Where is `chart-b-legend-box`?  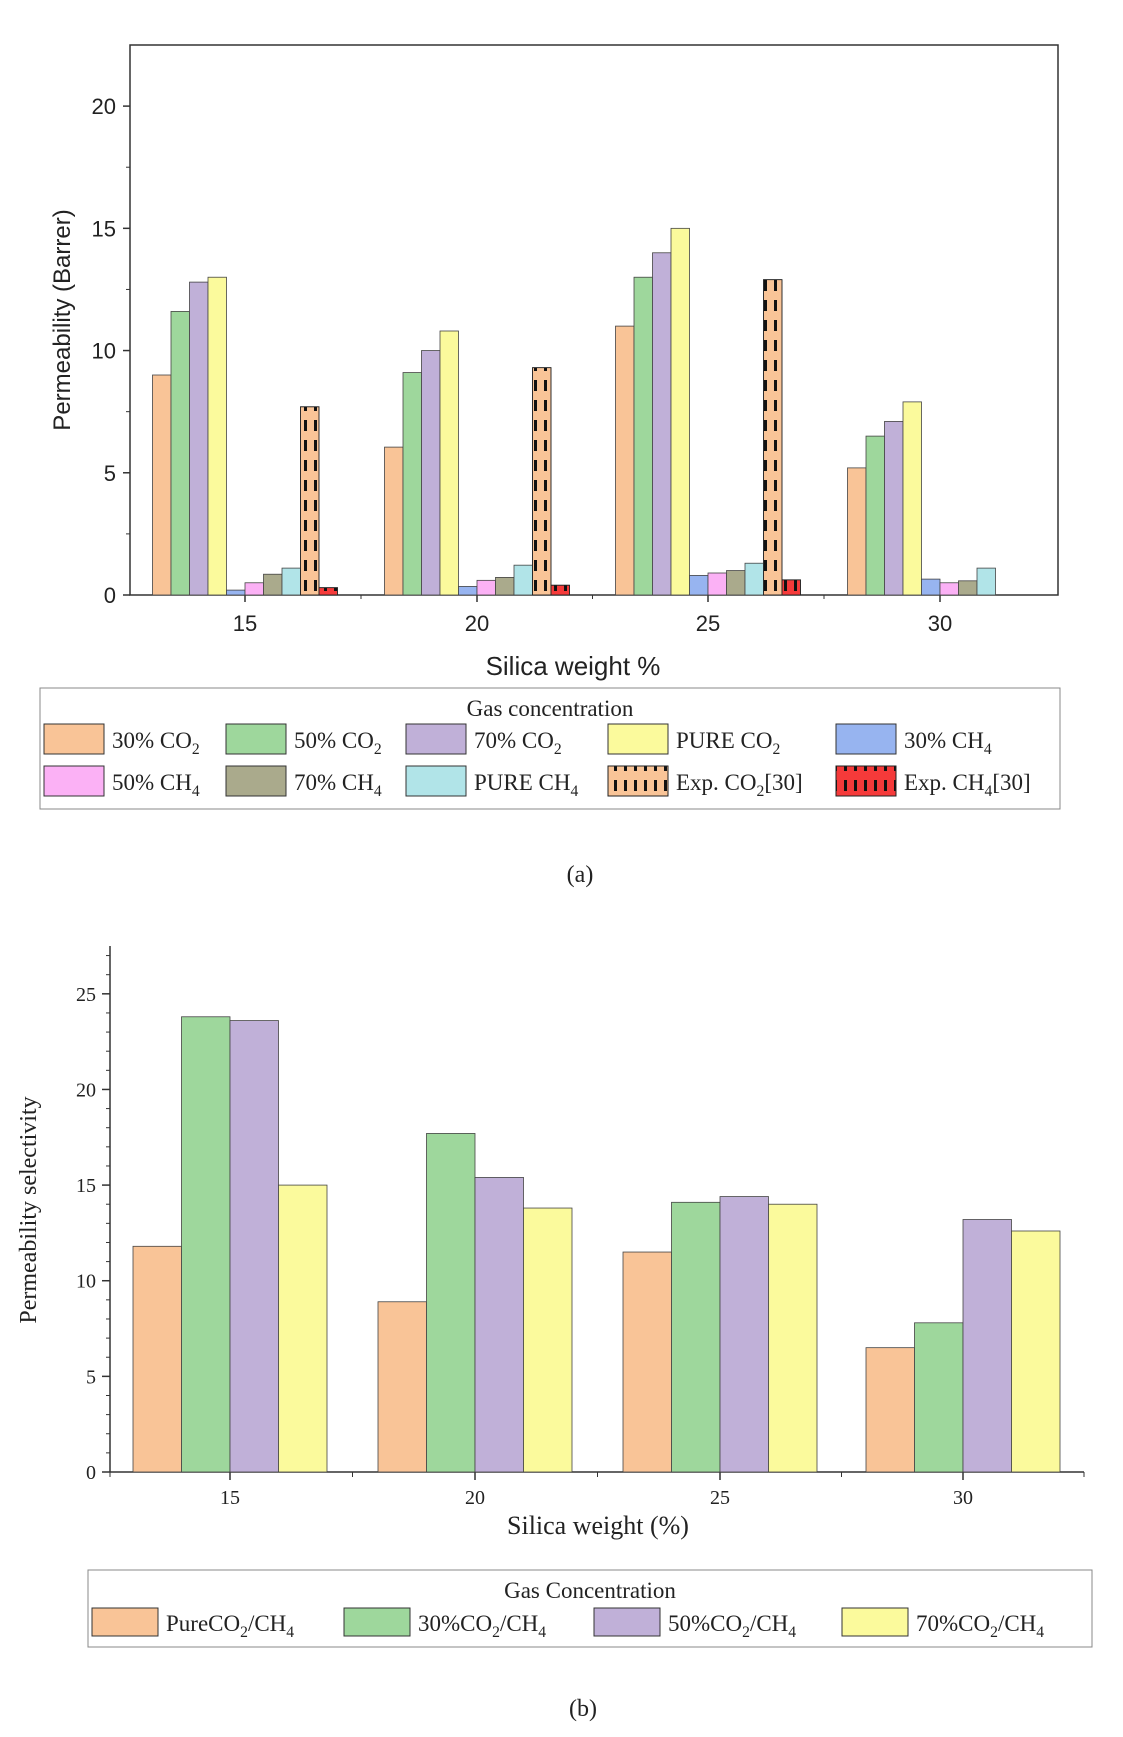 chart-b-legend-box is located at coordinates (590, 1608).